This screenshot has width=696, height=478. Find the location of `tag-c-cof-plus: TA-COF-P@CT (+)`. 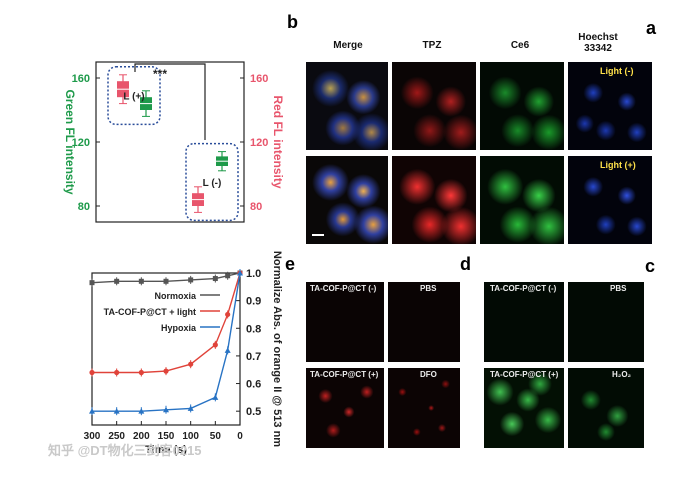

tag-c-cof-plus: TA-COF-P@CT (+) is located at coordinates (524, 374).